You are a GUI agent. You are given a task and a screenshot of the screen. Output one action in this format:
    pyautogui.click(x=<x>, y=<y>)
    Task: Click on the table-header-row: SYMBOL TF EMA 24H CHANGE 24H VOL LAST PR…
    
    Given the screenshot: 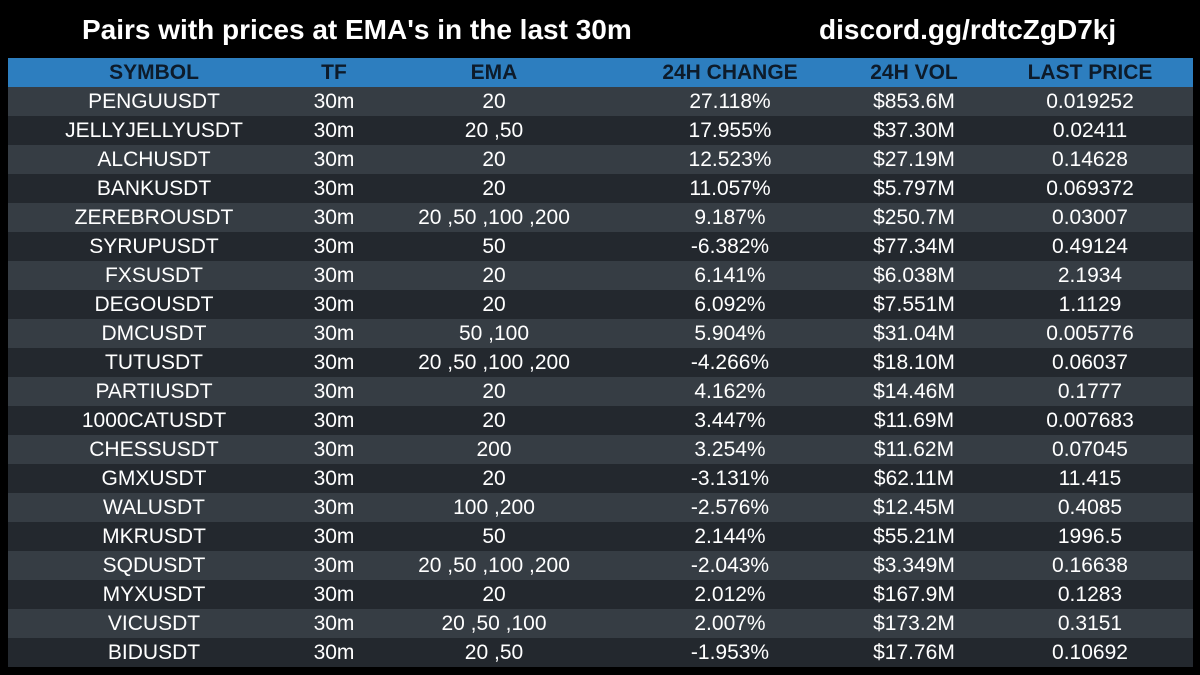 What is the action you would take?
    pyautogui.click(x=600, y=72)
    